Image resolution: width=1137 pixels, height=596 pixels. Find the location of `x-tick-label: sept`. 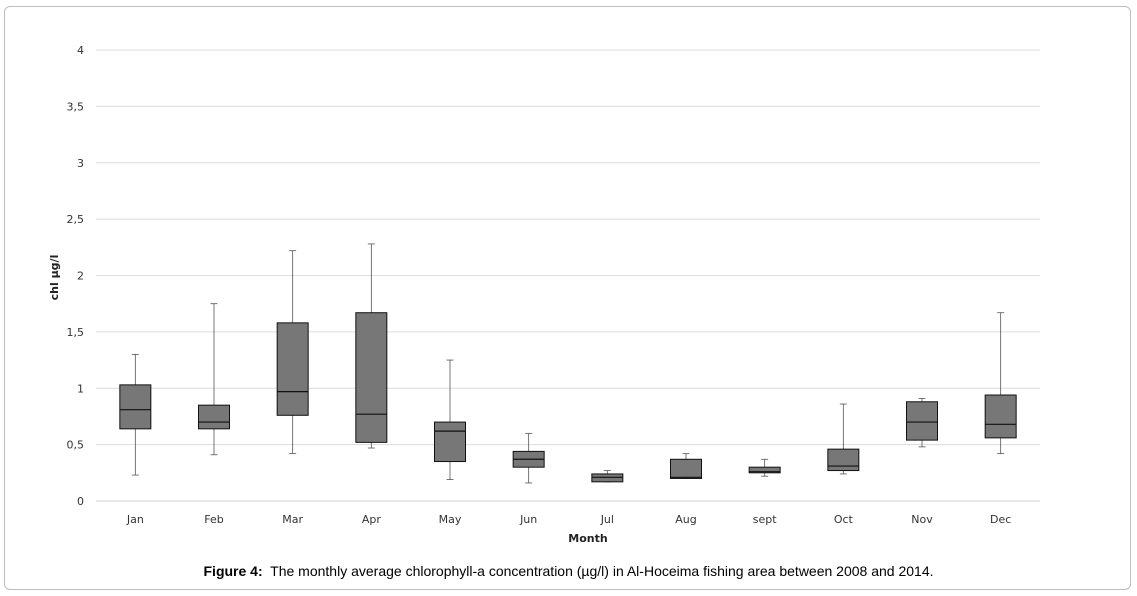

x-tick-label: sept is located at coordinates (765, 519).